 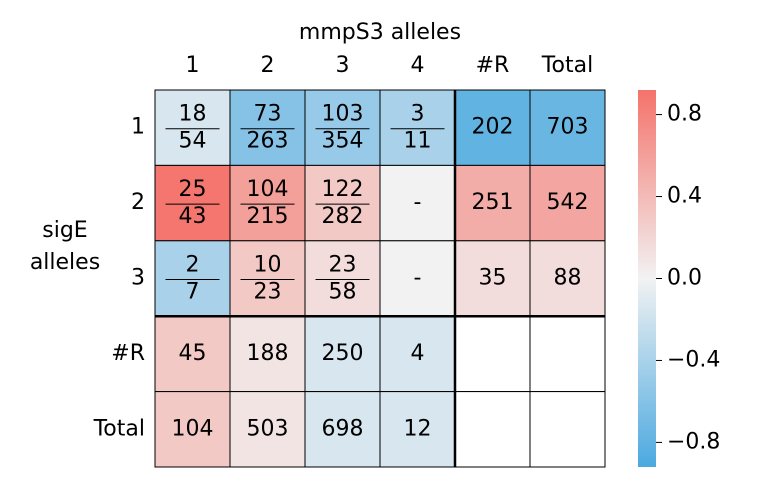 I want to click on cell-numerator: 10, so click(x=268, y=265).